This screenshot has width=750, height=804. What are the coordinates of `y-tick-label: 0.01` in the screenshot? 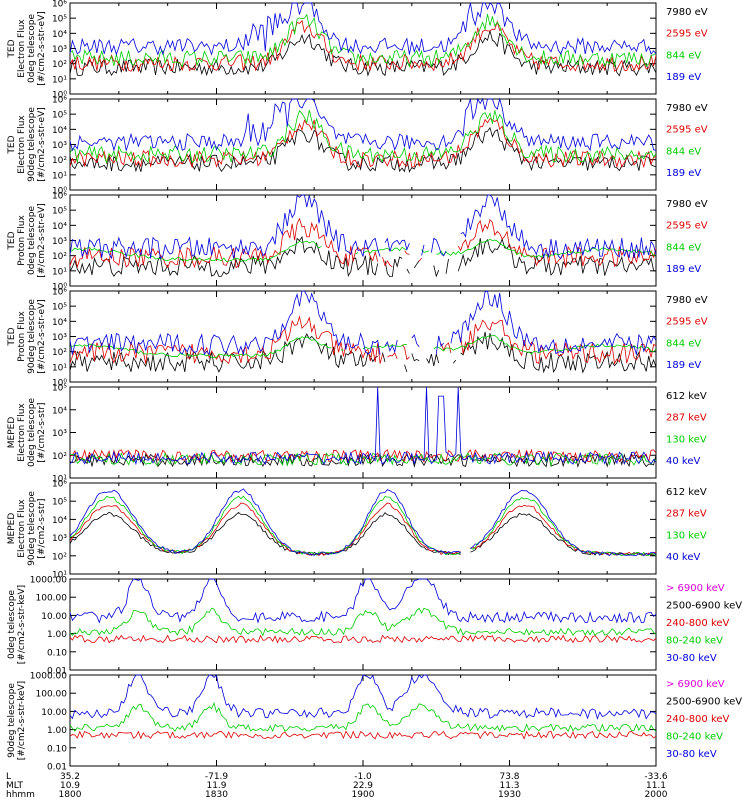 It's located at (57, 768).